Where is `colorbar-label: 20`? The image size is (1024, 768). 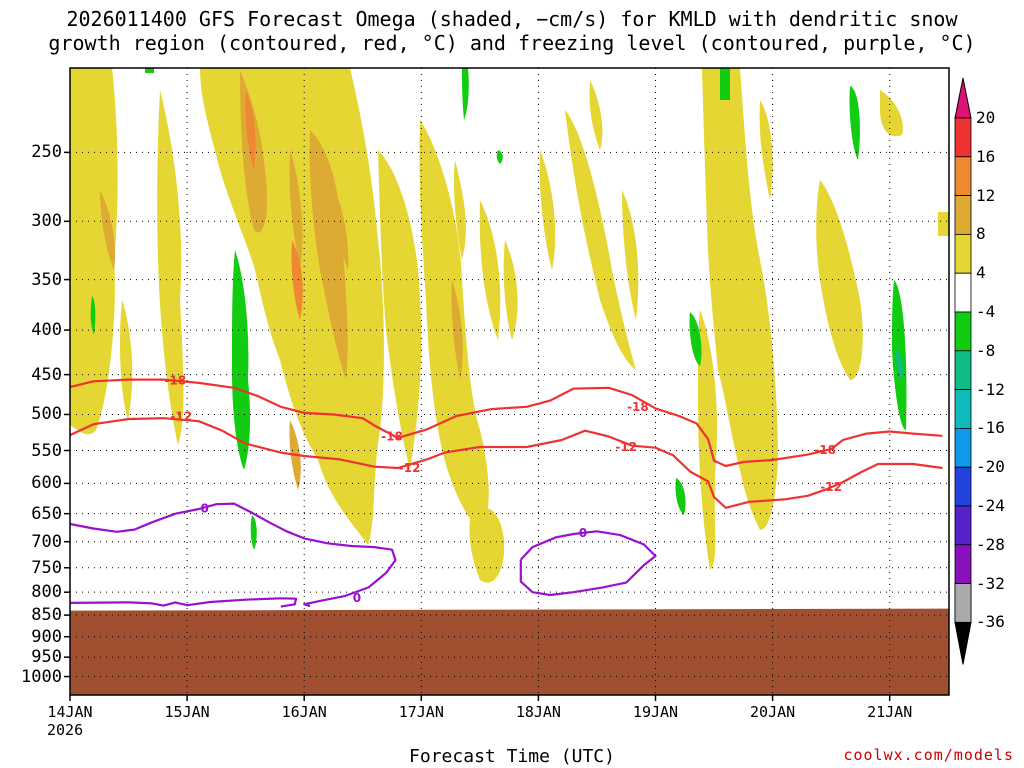
colorbar-label: 20 is located at coordinates (986, 117).